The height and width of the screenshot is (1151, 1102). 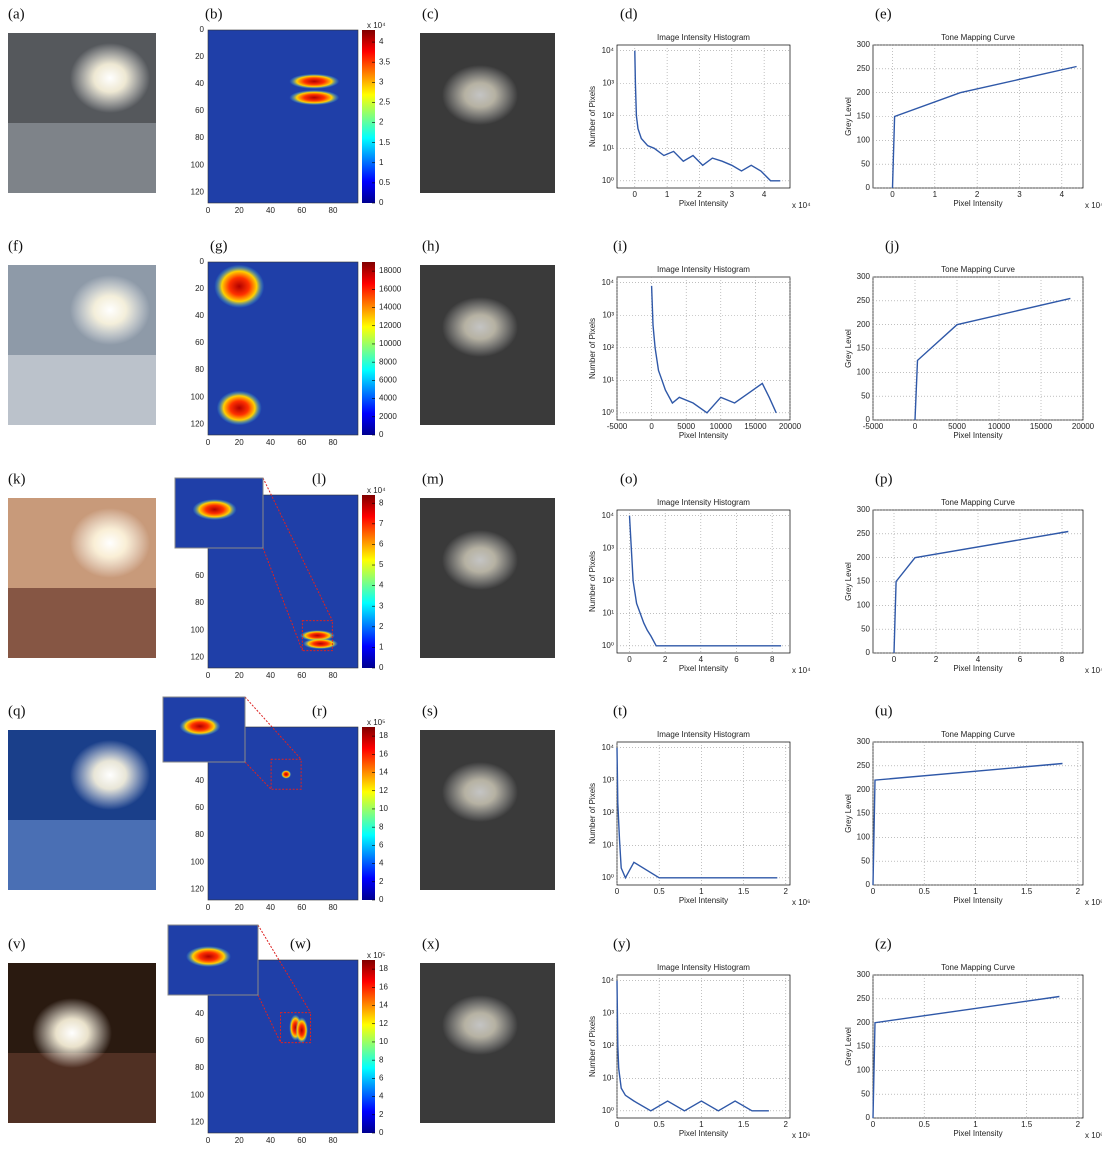 I want to click on panel-label: (h), so click(x=431, y=246).